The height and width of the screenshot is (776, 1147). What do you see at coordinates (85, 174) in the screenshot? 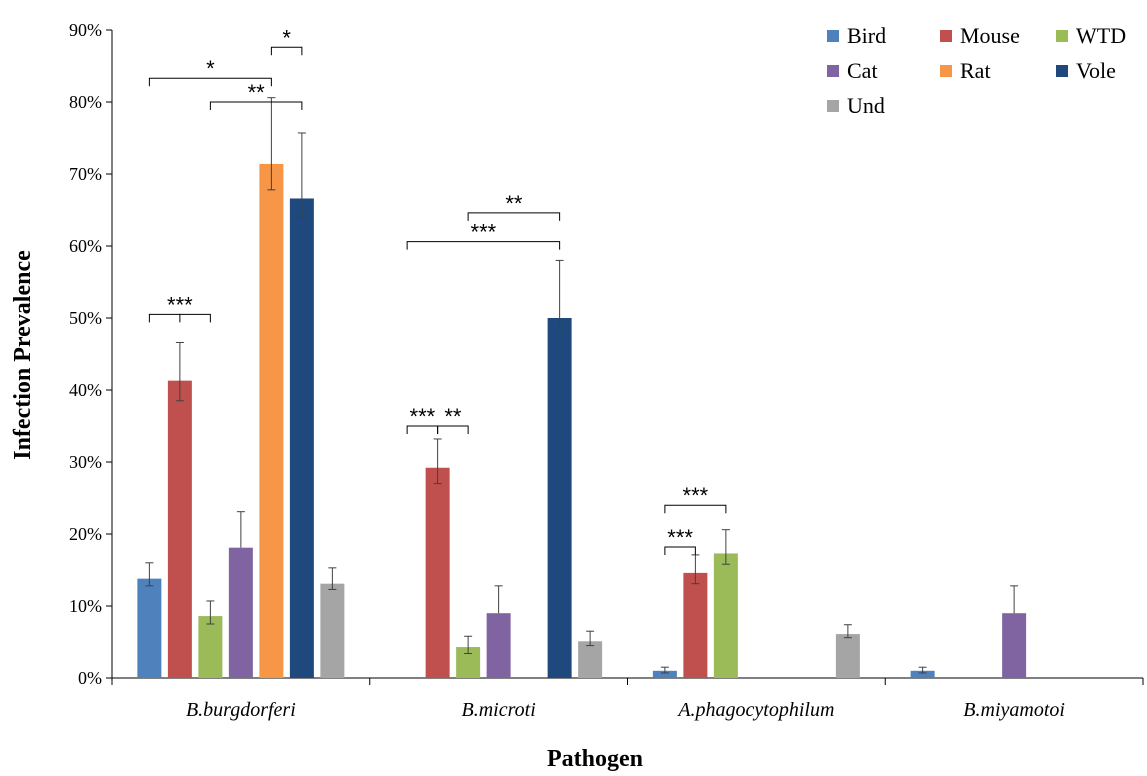
I see `y-tick-label: 70%` at bounding box center [85, 174].